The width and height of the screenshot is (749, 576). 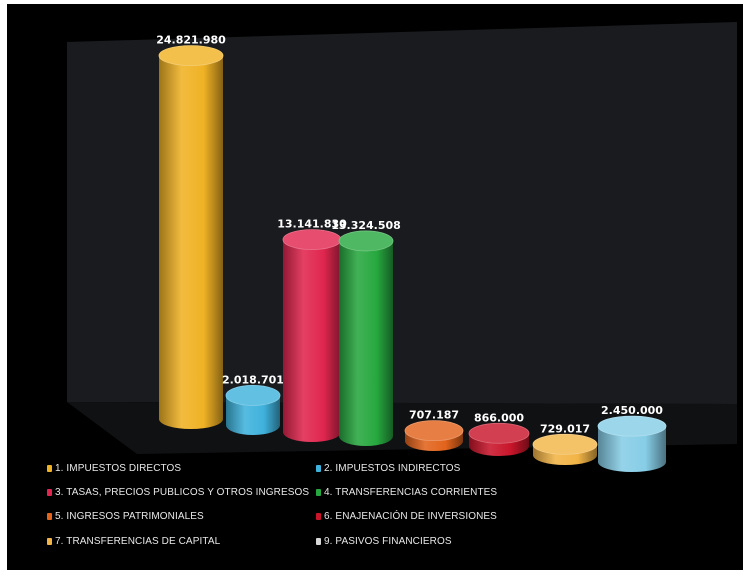 I want to click on legend-item-6: 6. ENAJENACIÓN DE INVERSIONES, so click(x=406, y=516).